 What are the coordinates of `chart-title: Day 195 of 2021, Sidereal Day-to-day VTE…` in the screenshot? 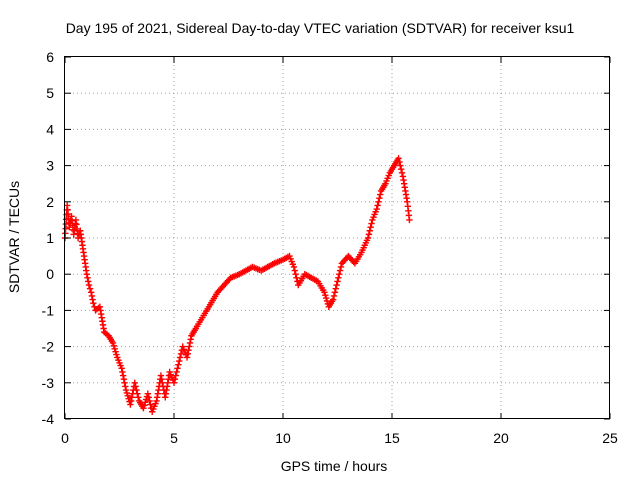 It's located at (320, 28).